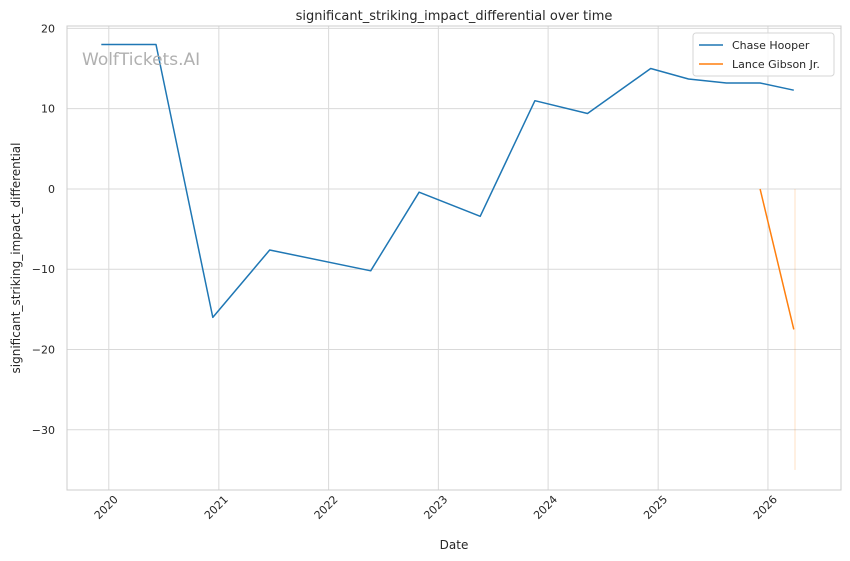 This screenshot has height=561, width=850. I want to click on watermark: WolfTickets.AI, so click(141, 60).